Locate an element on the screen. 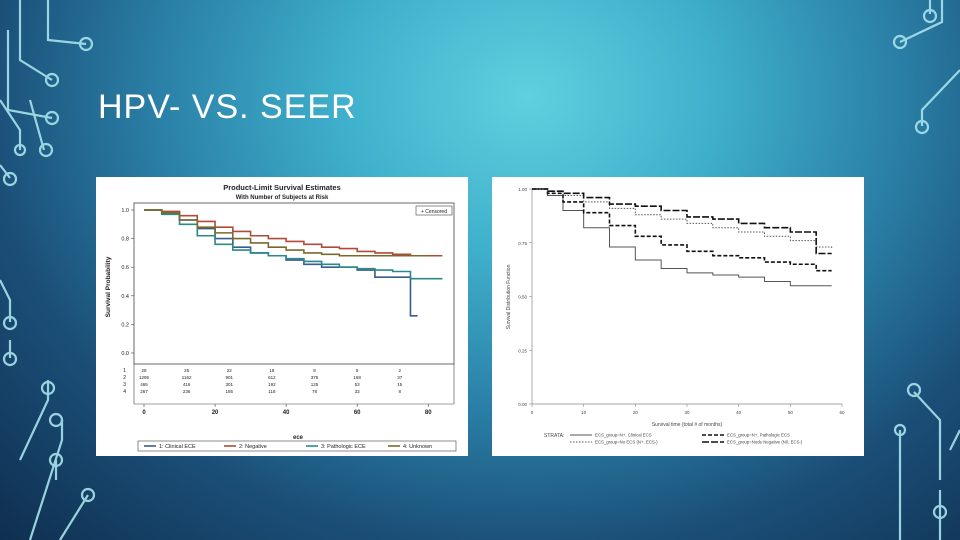 This screenshot has height=540, width=960. legend-label: 3: Pathologic ECE is located at coordinates (343, 447).